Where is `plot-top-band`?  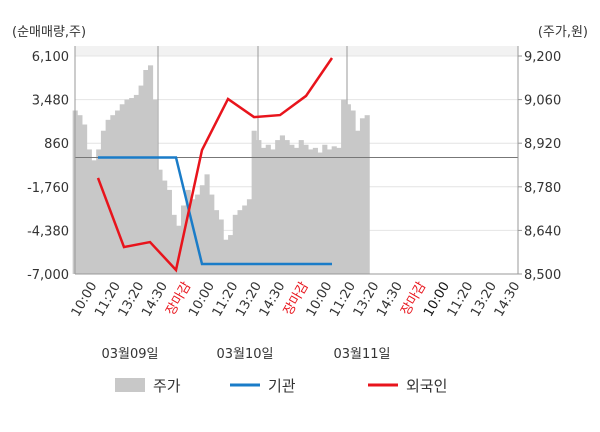
plot-top-band is located at coordinates (296, 51).